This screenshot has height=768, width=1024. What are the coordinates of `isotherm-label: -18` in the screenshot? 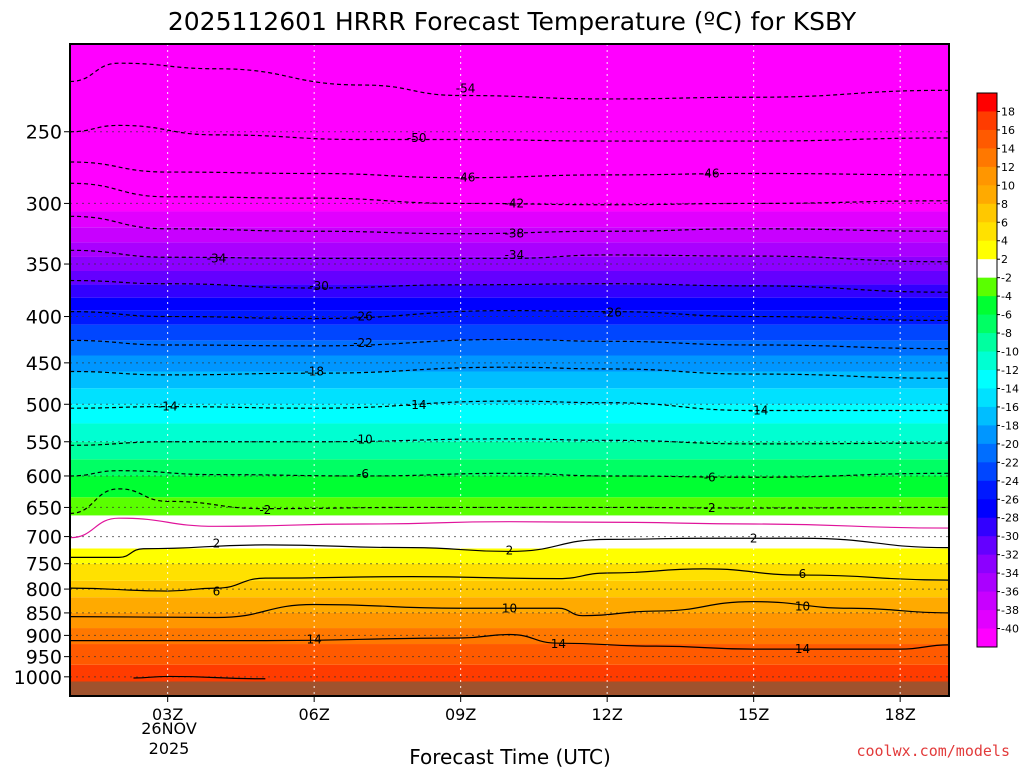 It's located at (314, 371).